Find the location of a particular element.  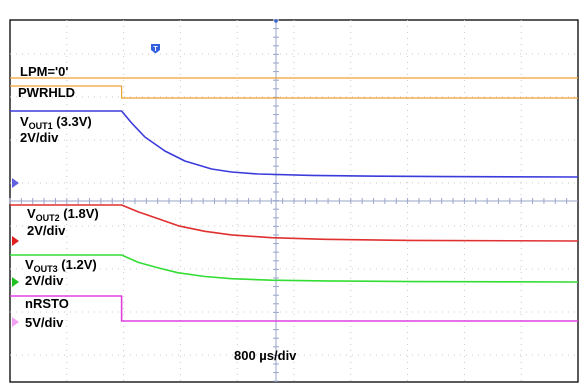

pwrhld-trace is located at coordinates (294, 92).